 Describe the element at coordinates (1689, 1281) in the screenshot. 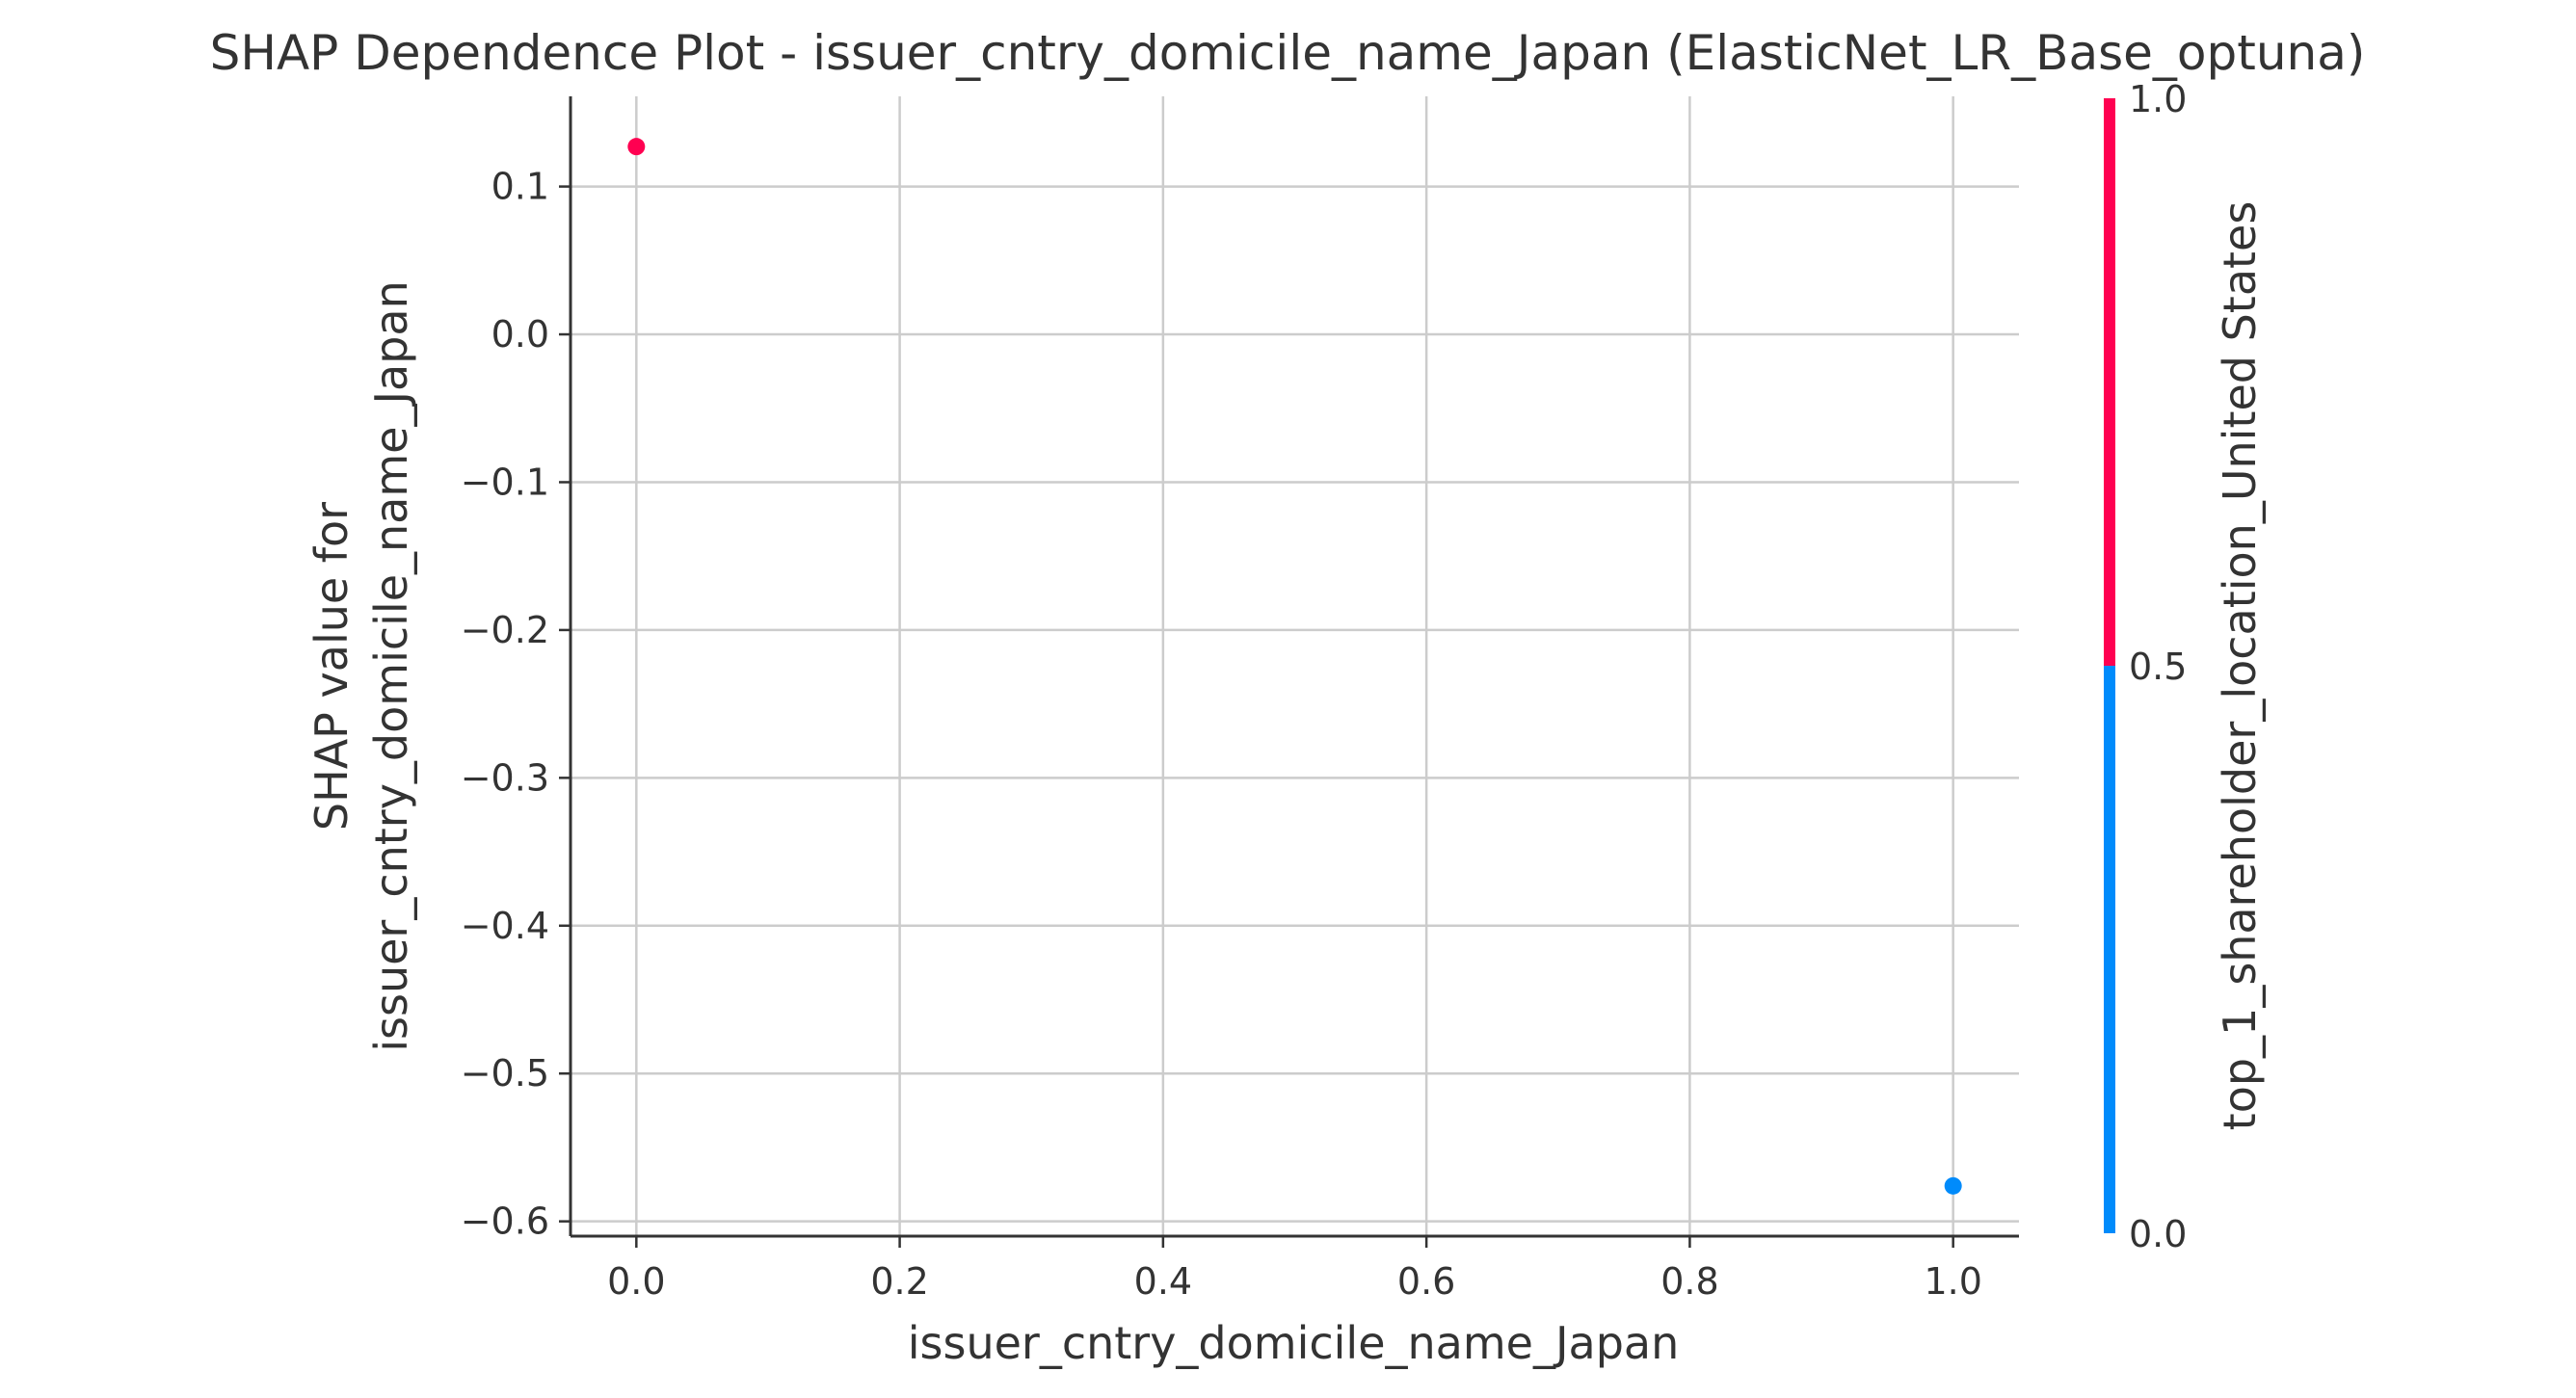

I see `x-tick-label: 0.8` at that location.